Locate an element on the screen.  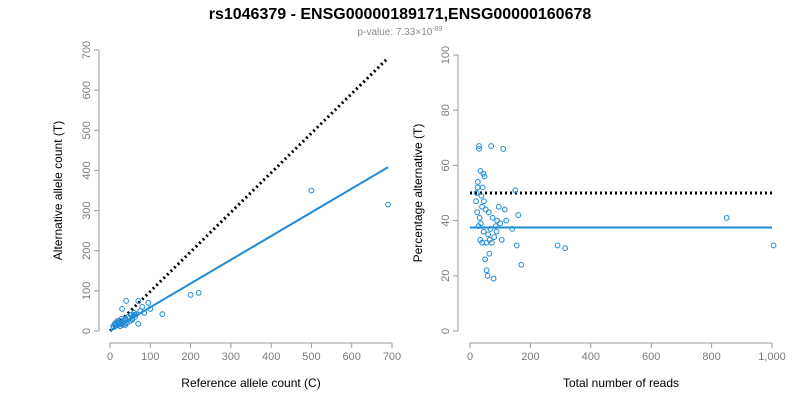
allele-count-x-tick-label: 200 is located at coordinates (190, 357).